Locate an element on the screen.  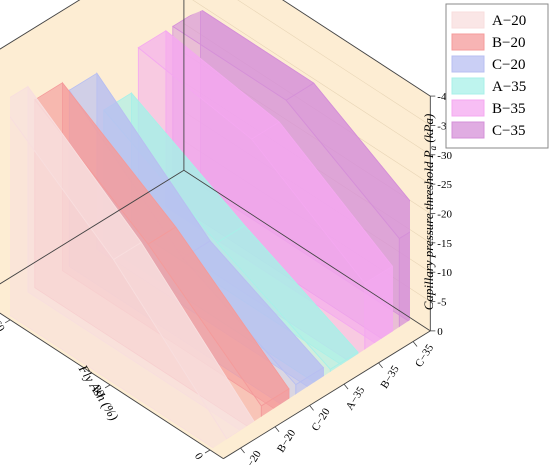
legend-label-1: B−20 is located at coordinates (508, 43).